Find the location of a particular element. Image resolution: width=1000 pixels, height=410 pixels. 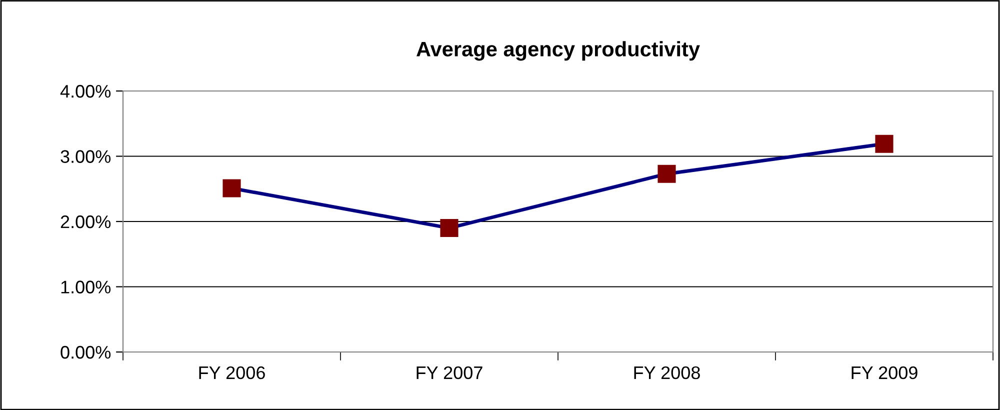

y-tick-label: 2.00% is located at coordinates (85, 221).